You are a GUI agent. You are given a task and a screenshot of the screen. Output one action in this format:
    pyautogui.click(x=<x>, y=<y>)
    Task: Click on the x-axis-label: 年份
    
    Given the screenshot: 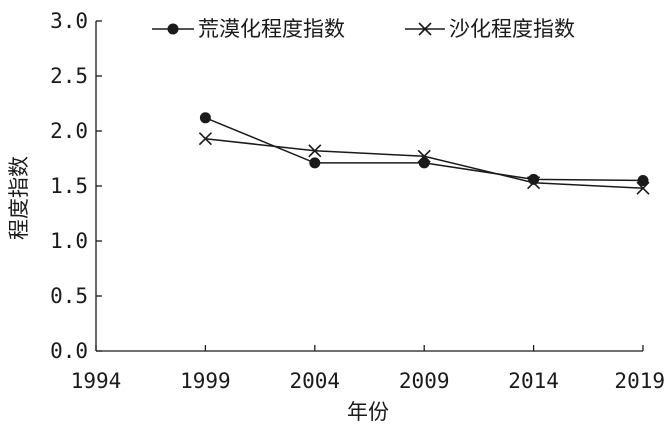 What is the action you would take?
    pyautogui.click(x=368, y=412)
    